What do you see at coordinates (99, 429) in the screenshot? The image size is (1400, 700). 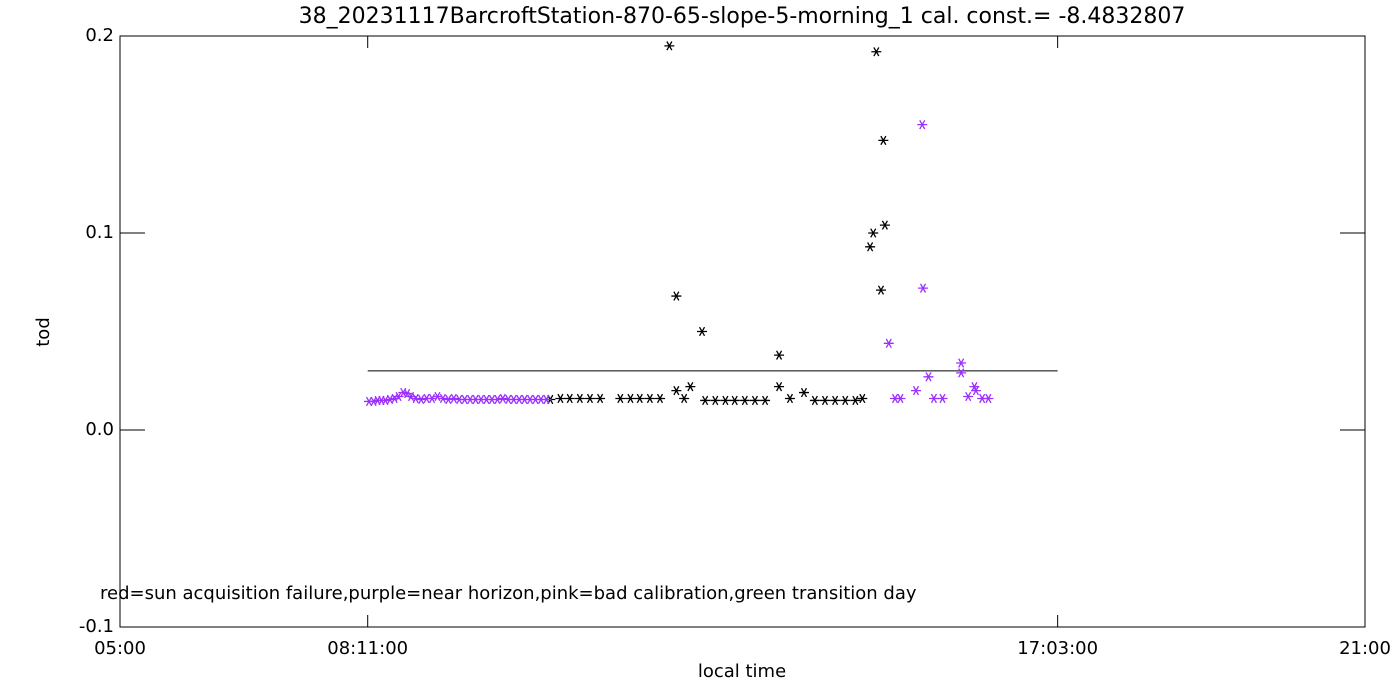 I see `y-tick-label: 0.0` at bounding box center [99, 429].